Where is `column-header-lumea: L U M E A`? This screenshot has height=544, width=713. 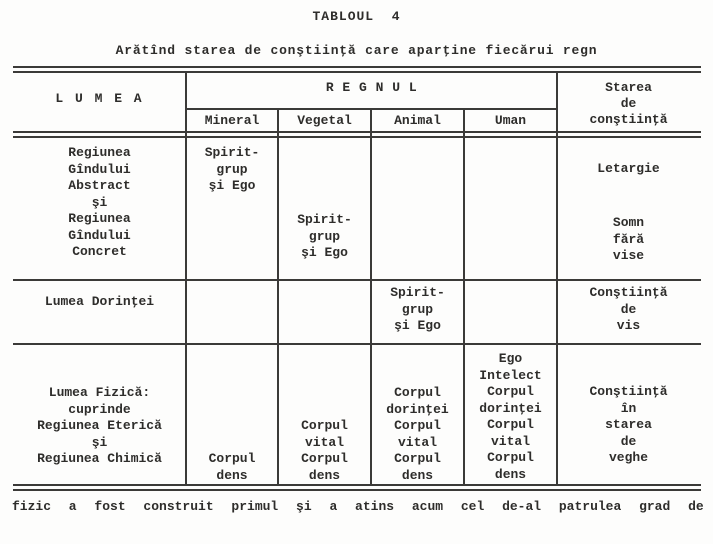 column-header-lumea: L U M E A is located at coordinates (99, 98).